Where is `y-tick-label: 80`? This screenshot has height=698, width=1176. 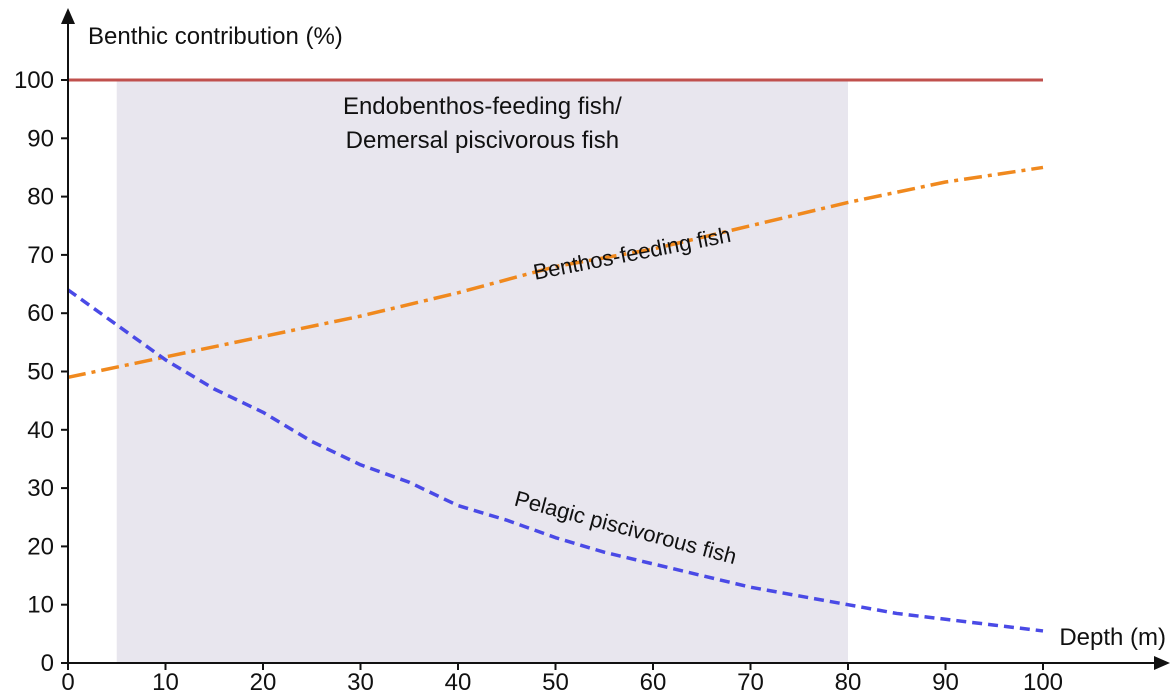 y-tick-label: 80 is located at coordinates (40, 197).